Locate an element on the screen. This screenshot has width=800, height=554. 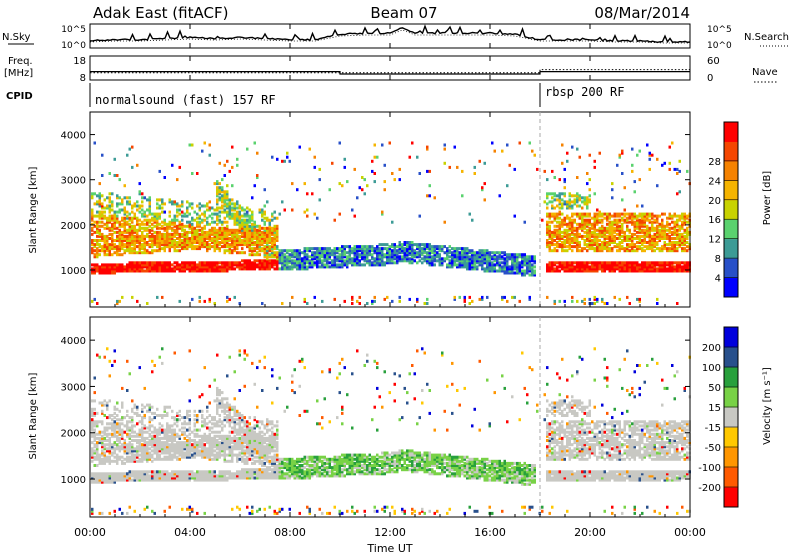
freq-line is located at coordinates (390, 73).